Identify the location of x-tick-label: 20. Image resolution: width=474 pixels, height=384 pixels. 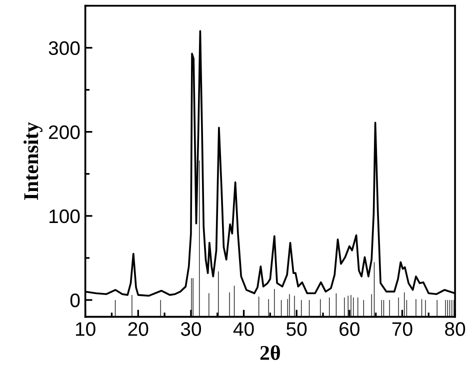
(138, 329).